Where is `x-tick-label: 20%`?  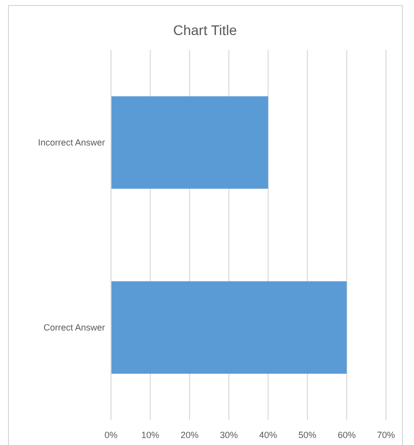 x-tick-label: 20% is located at coordinates (189, 435).